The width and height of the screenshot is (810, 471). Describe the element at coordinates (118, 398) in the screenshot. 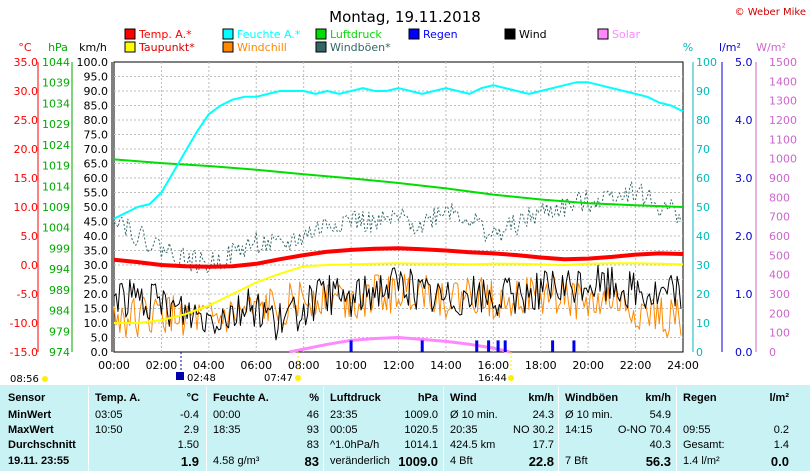

I see `stat-header-1: Temp. A.` at that location.